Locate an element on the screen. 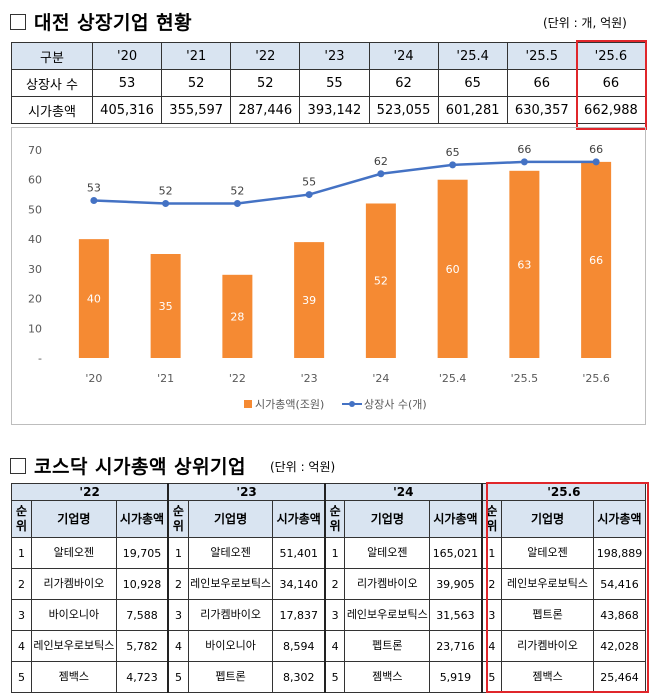 This screenshot has height=700, width=658. year-header: '22 is located at coordinates (90, 492).